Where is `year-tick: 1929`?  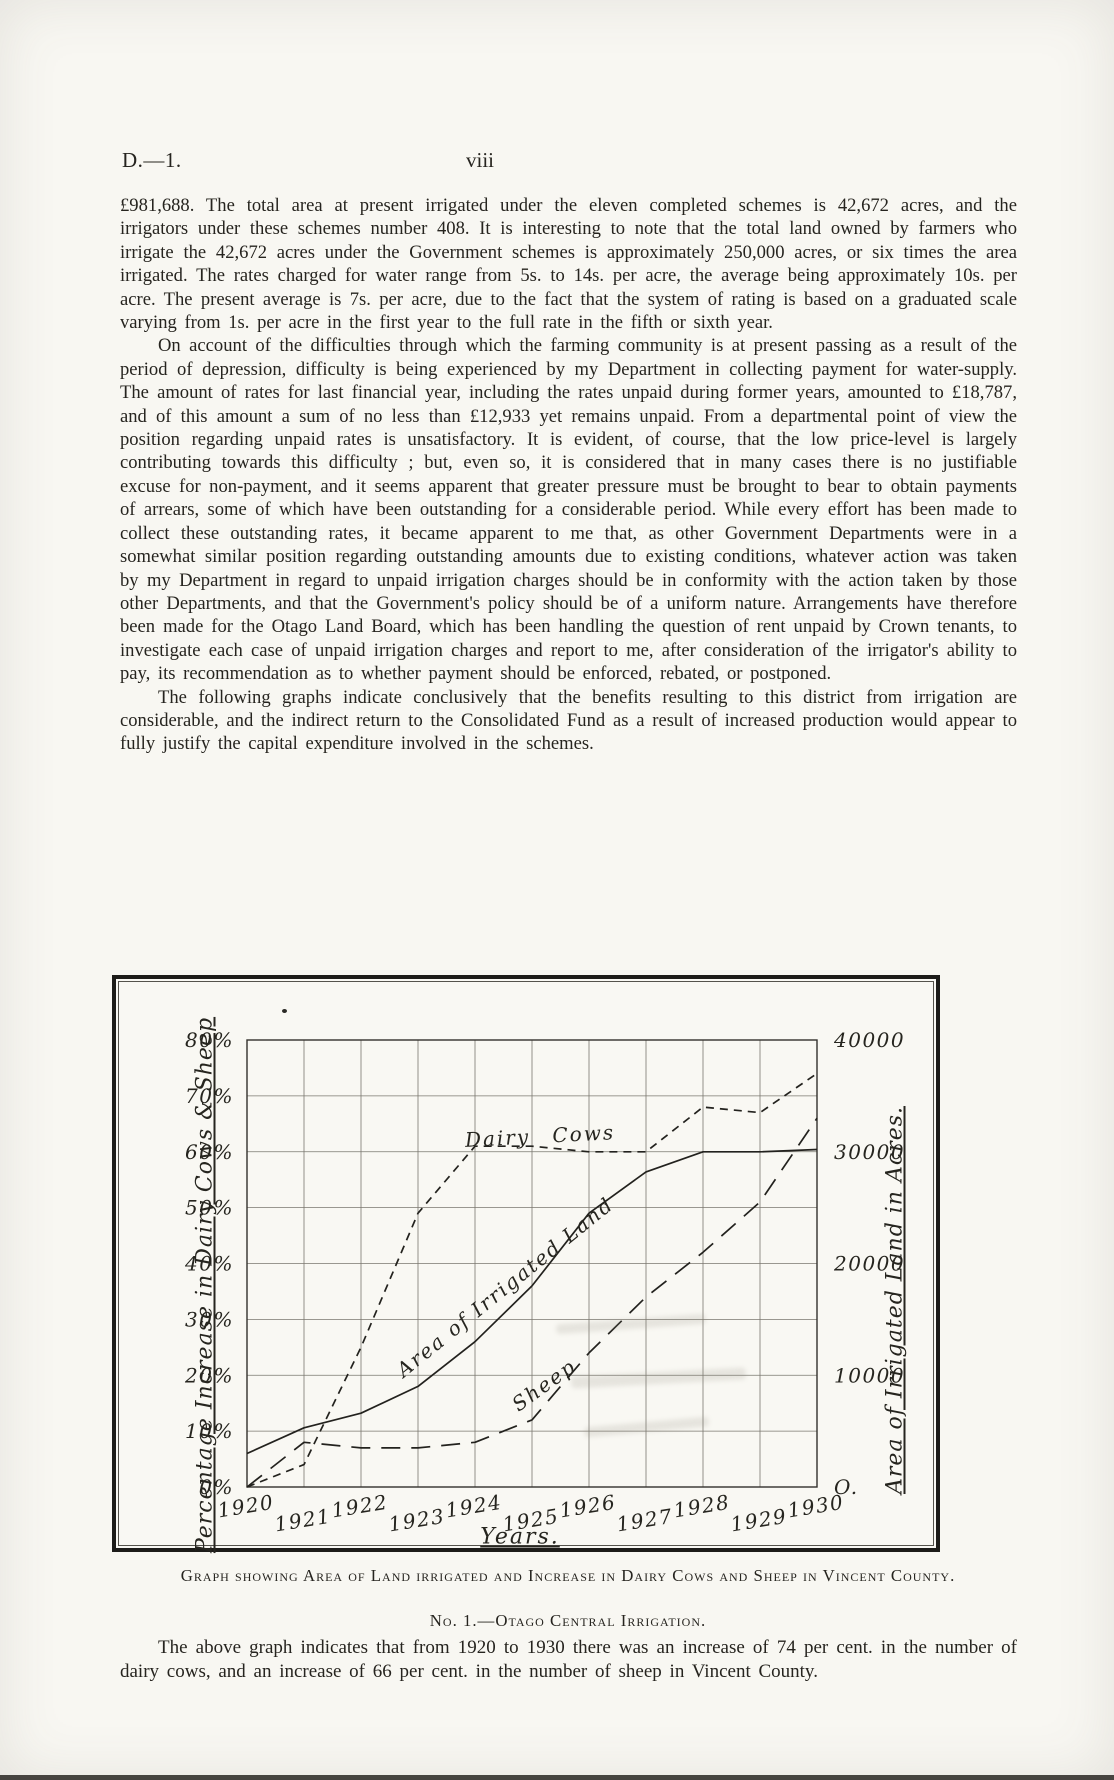 year-tick: 1929 is located at coordinates (759, 1520).